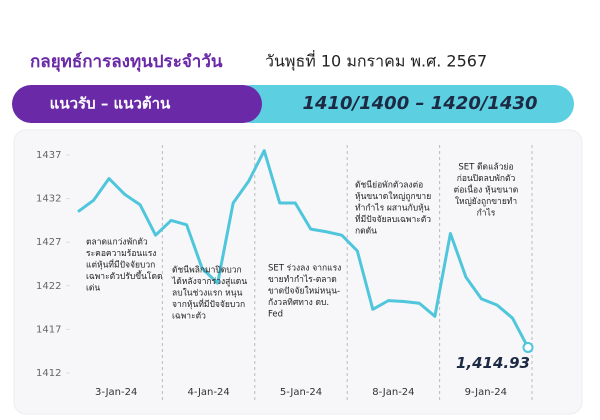 The image size is (600, 420). I want to click on y-tick-label: 1427, so click(48, 242).